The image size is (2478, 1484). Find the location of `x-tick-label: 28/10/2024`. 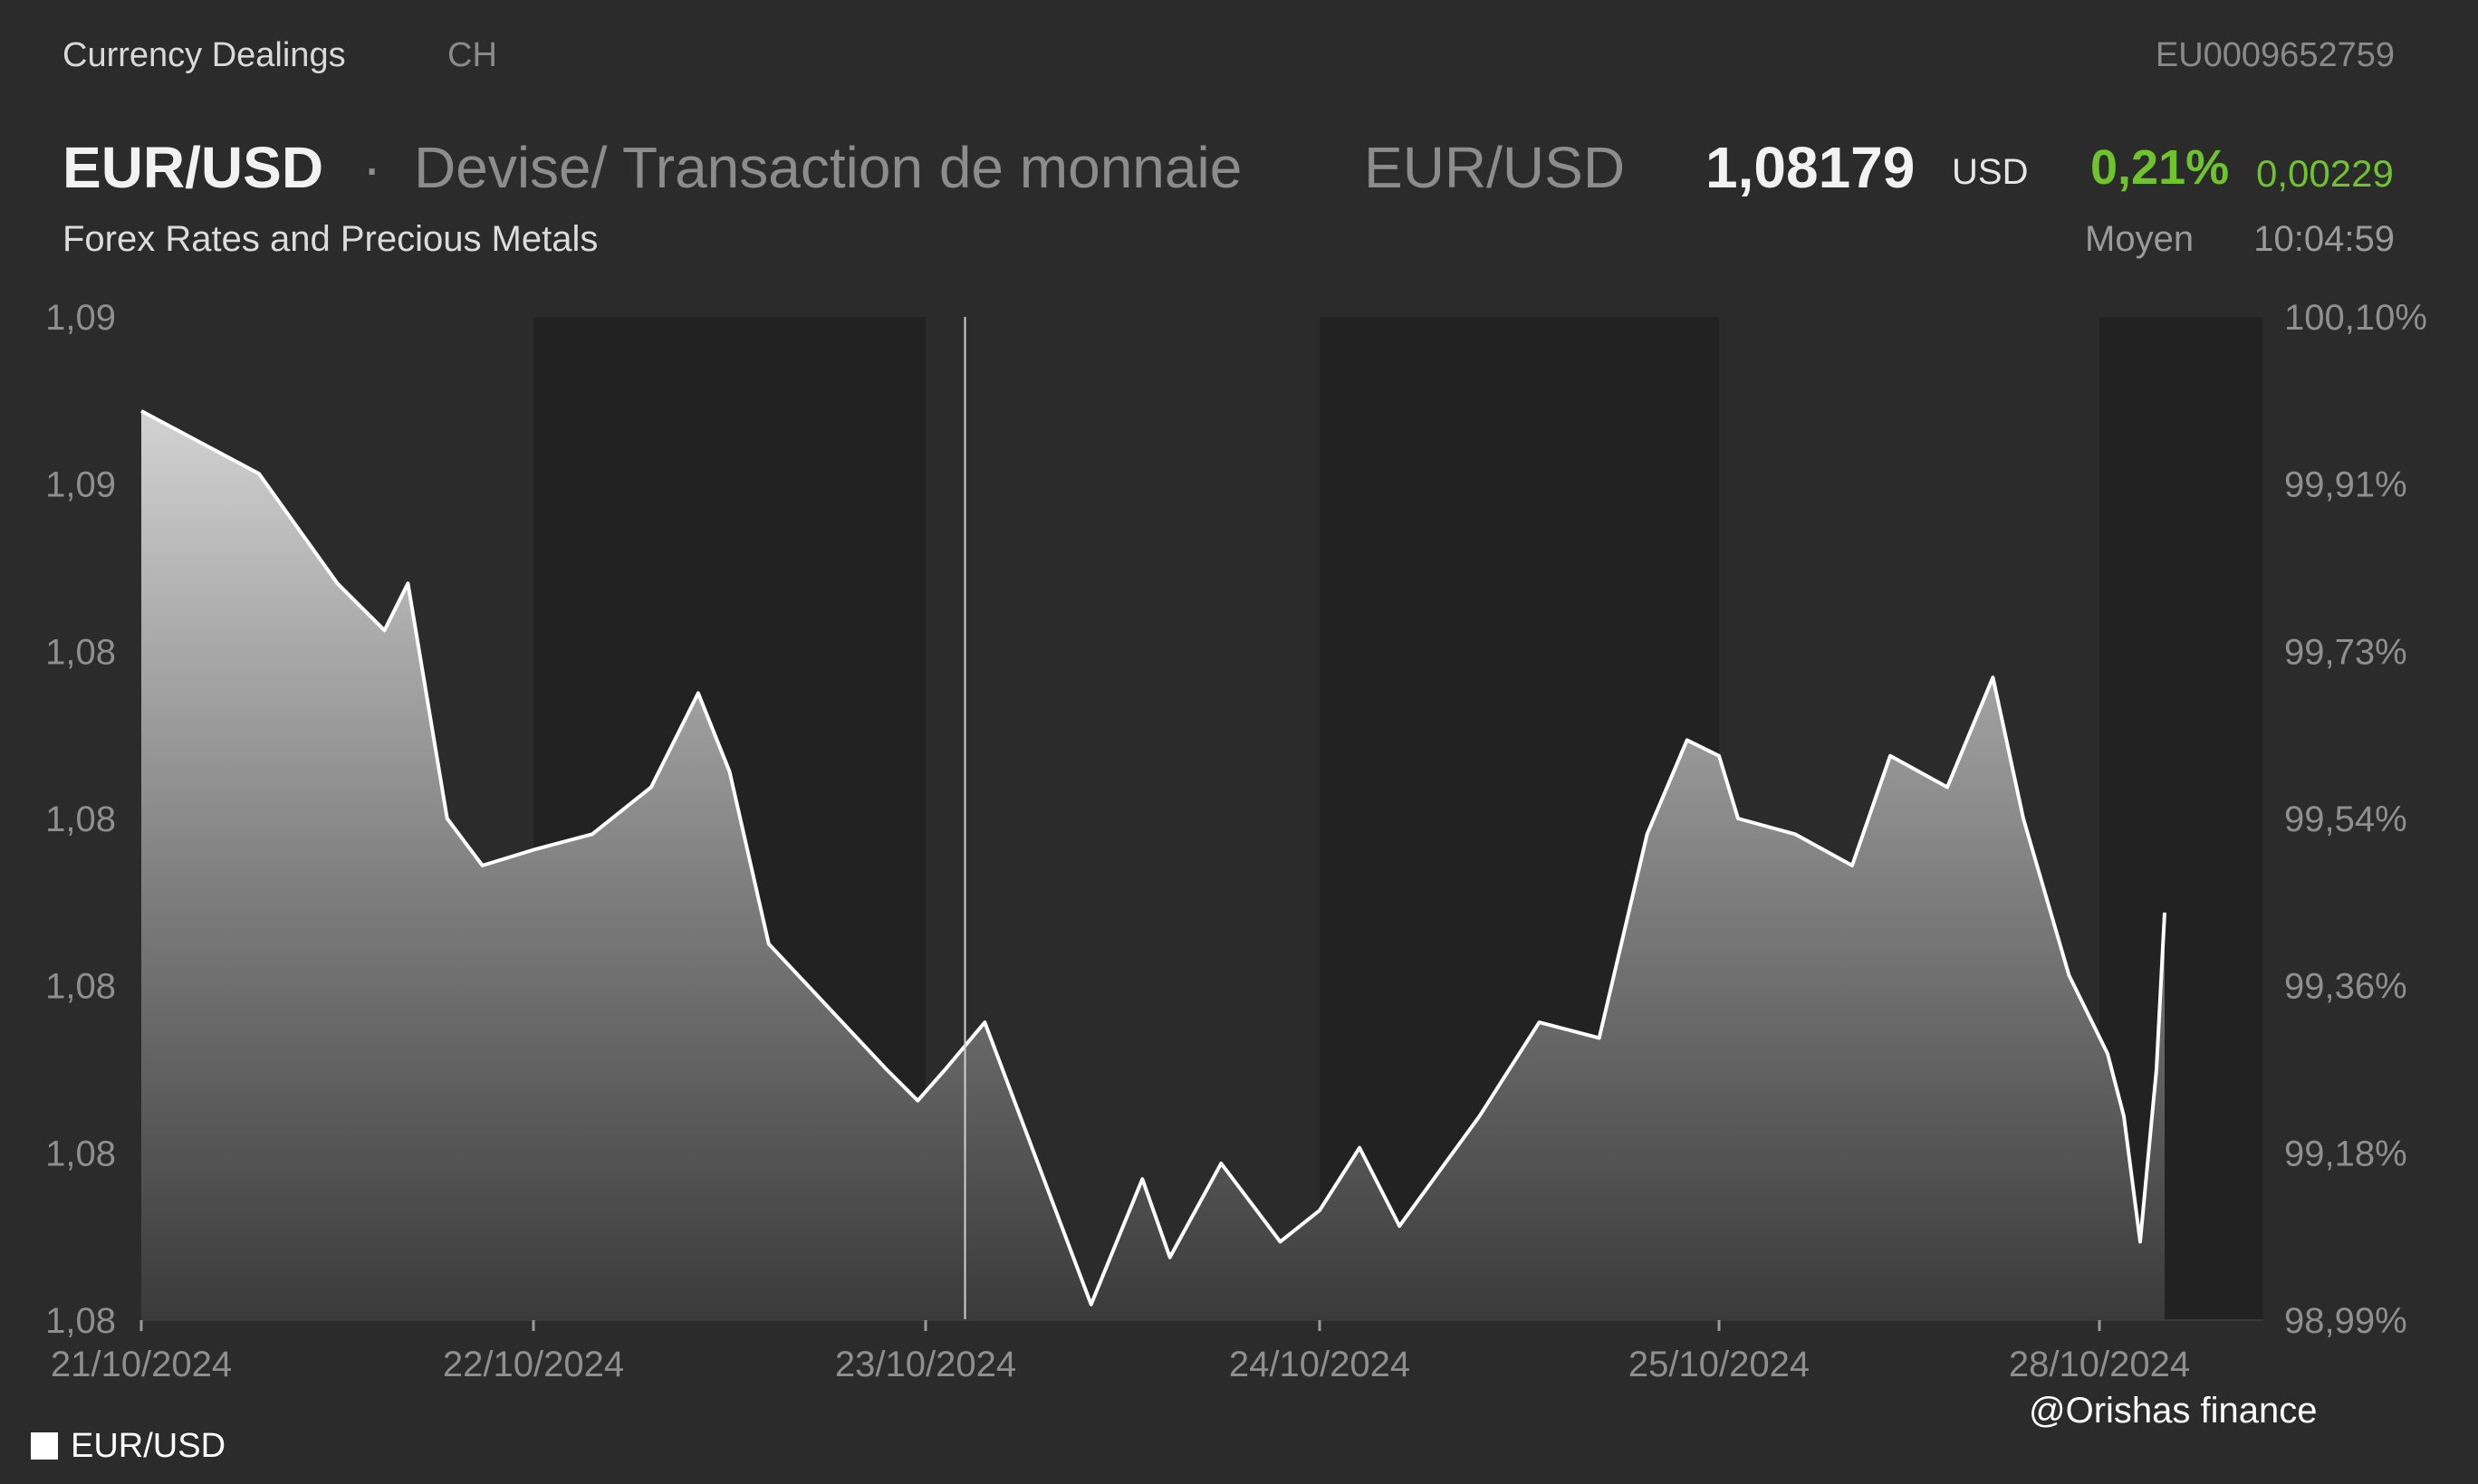

x-tick-label: 28/10/2024 is located at coordinates (2099, 1364).